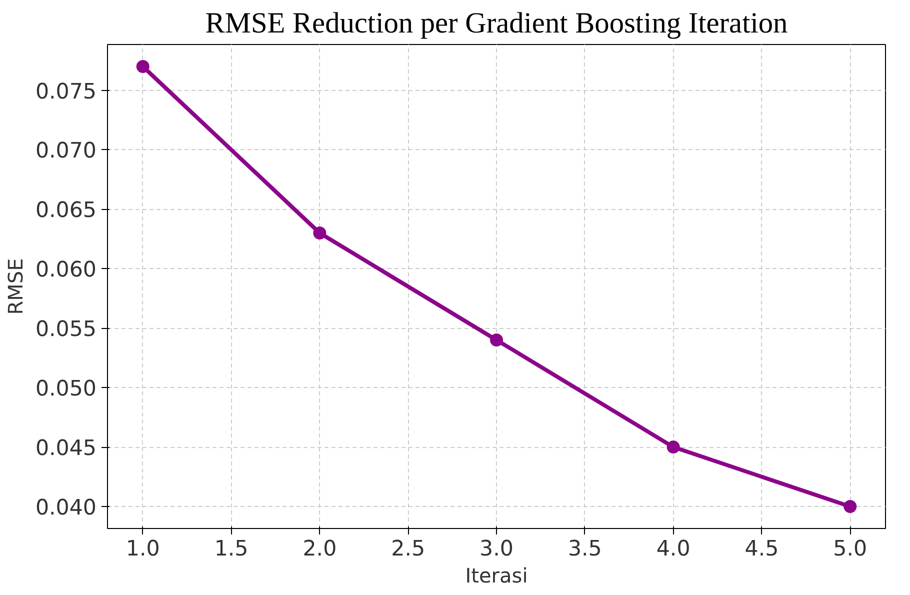 The height and width of the screenshot is (595, 910). What do you see at coordinates (408, 549) in the screenshot?
I see `x-tick-label: 2.5` at bounding box center [408, 549].